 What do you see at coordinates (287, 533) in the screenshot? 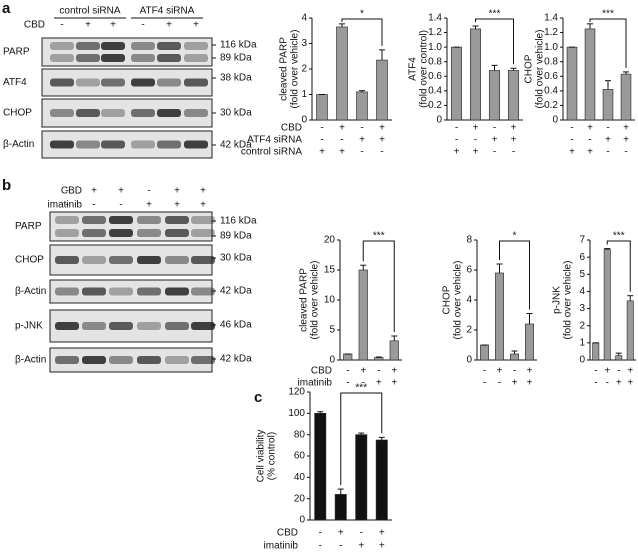
I see `condition-label: CBD` at bounding box center [287, 533].